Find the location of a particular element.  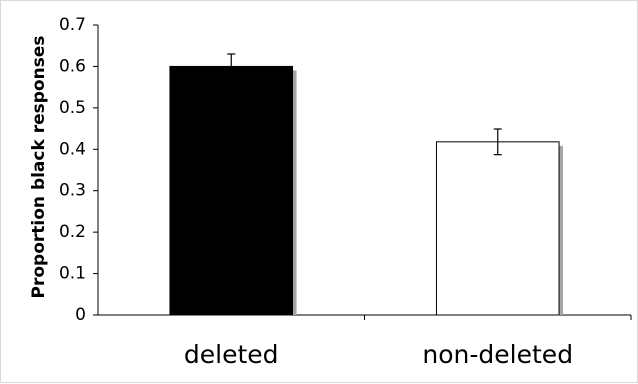

category-label: deleted is located at coordinates (231, 354).